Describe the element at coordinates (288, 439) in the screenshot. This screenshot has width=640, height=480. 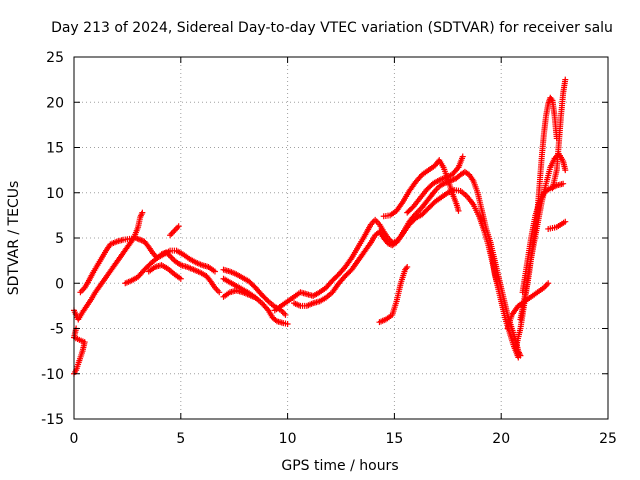
I see `x-tick-label-2: 10` at that location.